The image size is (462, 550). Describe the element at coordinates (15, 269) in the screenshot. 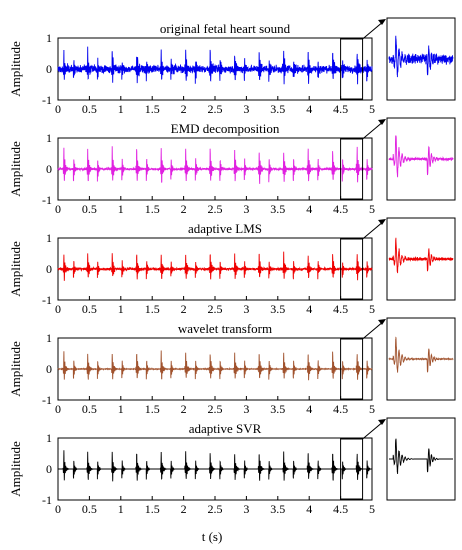

I see `y-axis-label-3: Amplitude` at that location.